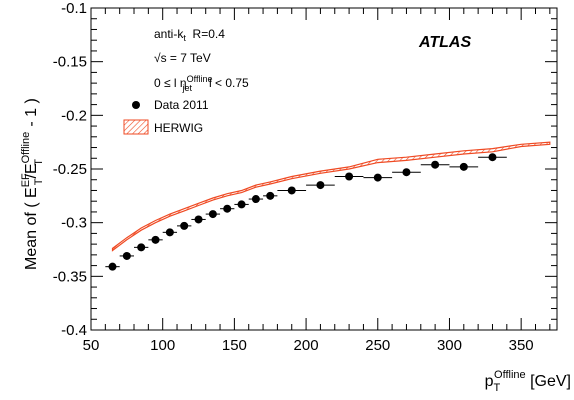 The height and width of the screenshot is (400, 574). Describe the element at coordinates (74, 8) in the screenshot. I see `y-tick-label: -0.1` at that location.